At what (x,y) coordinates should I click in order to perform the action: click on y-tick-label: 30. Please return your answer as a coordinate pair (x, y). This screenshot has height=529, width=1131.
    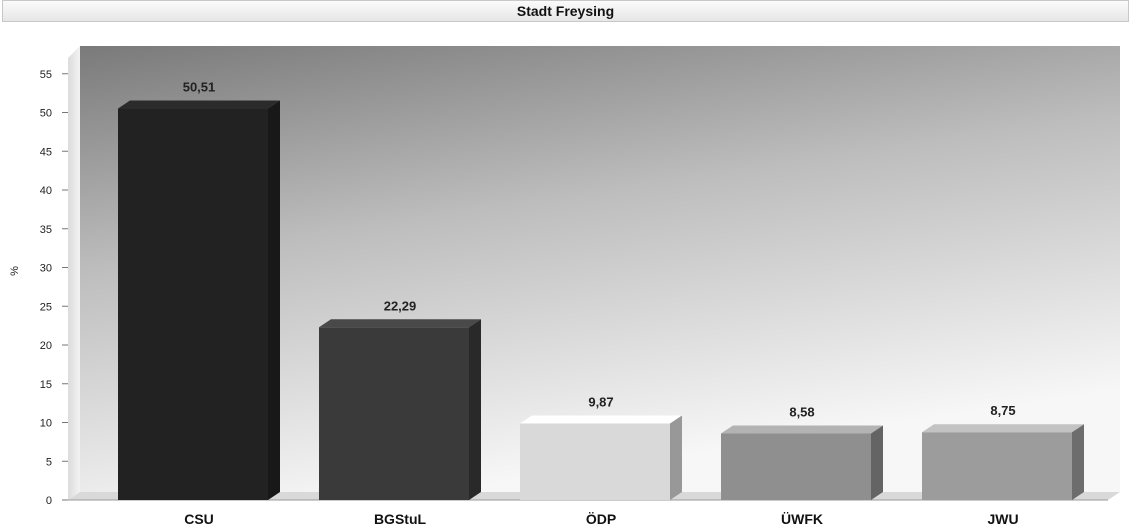
    Looking at the image, I should click on (46, 269).